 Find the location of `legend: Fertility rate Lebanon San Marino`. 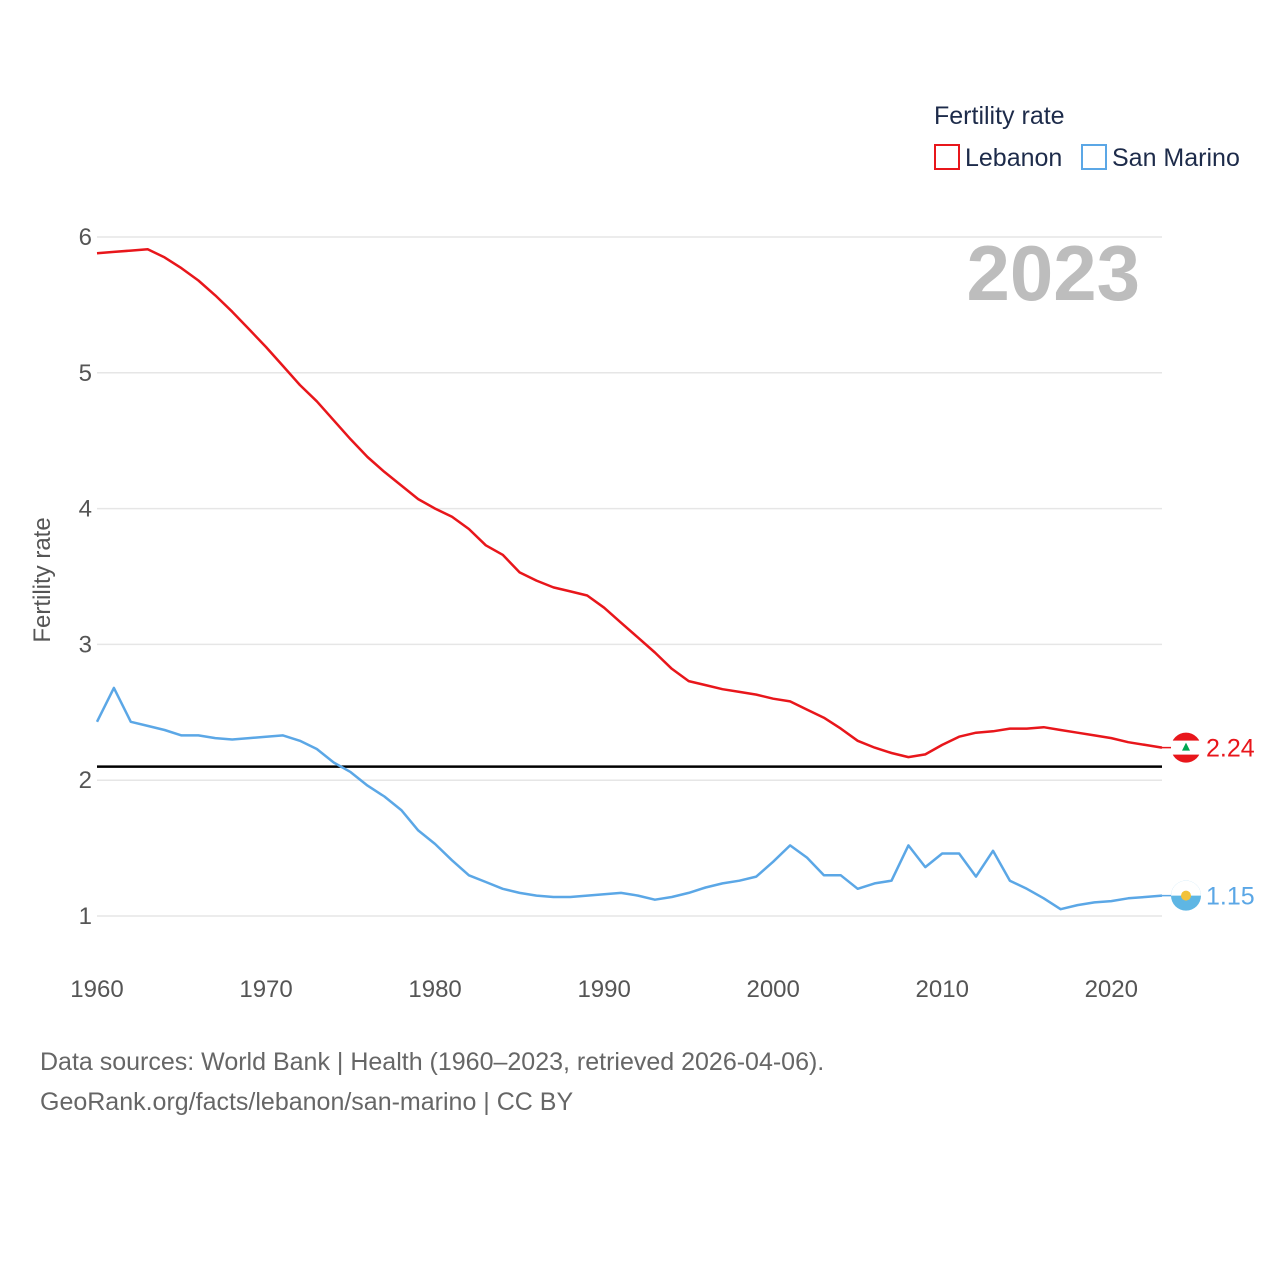

legend: Fertility rate Lebanon San Marino is located at coordinates (1087, 137).